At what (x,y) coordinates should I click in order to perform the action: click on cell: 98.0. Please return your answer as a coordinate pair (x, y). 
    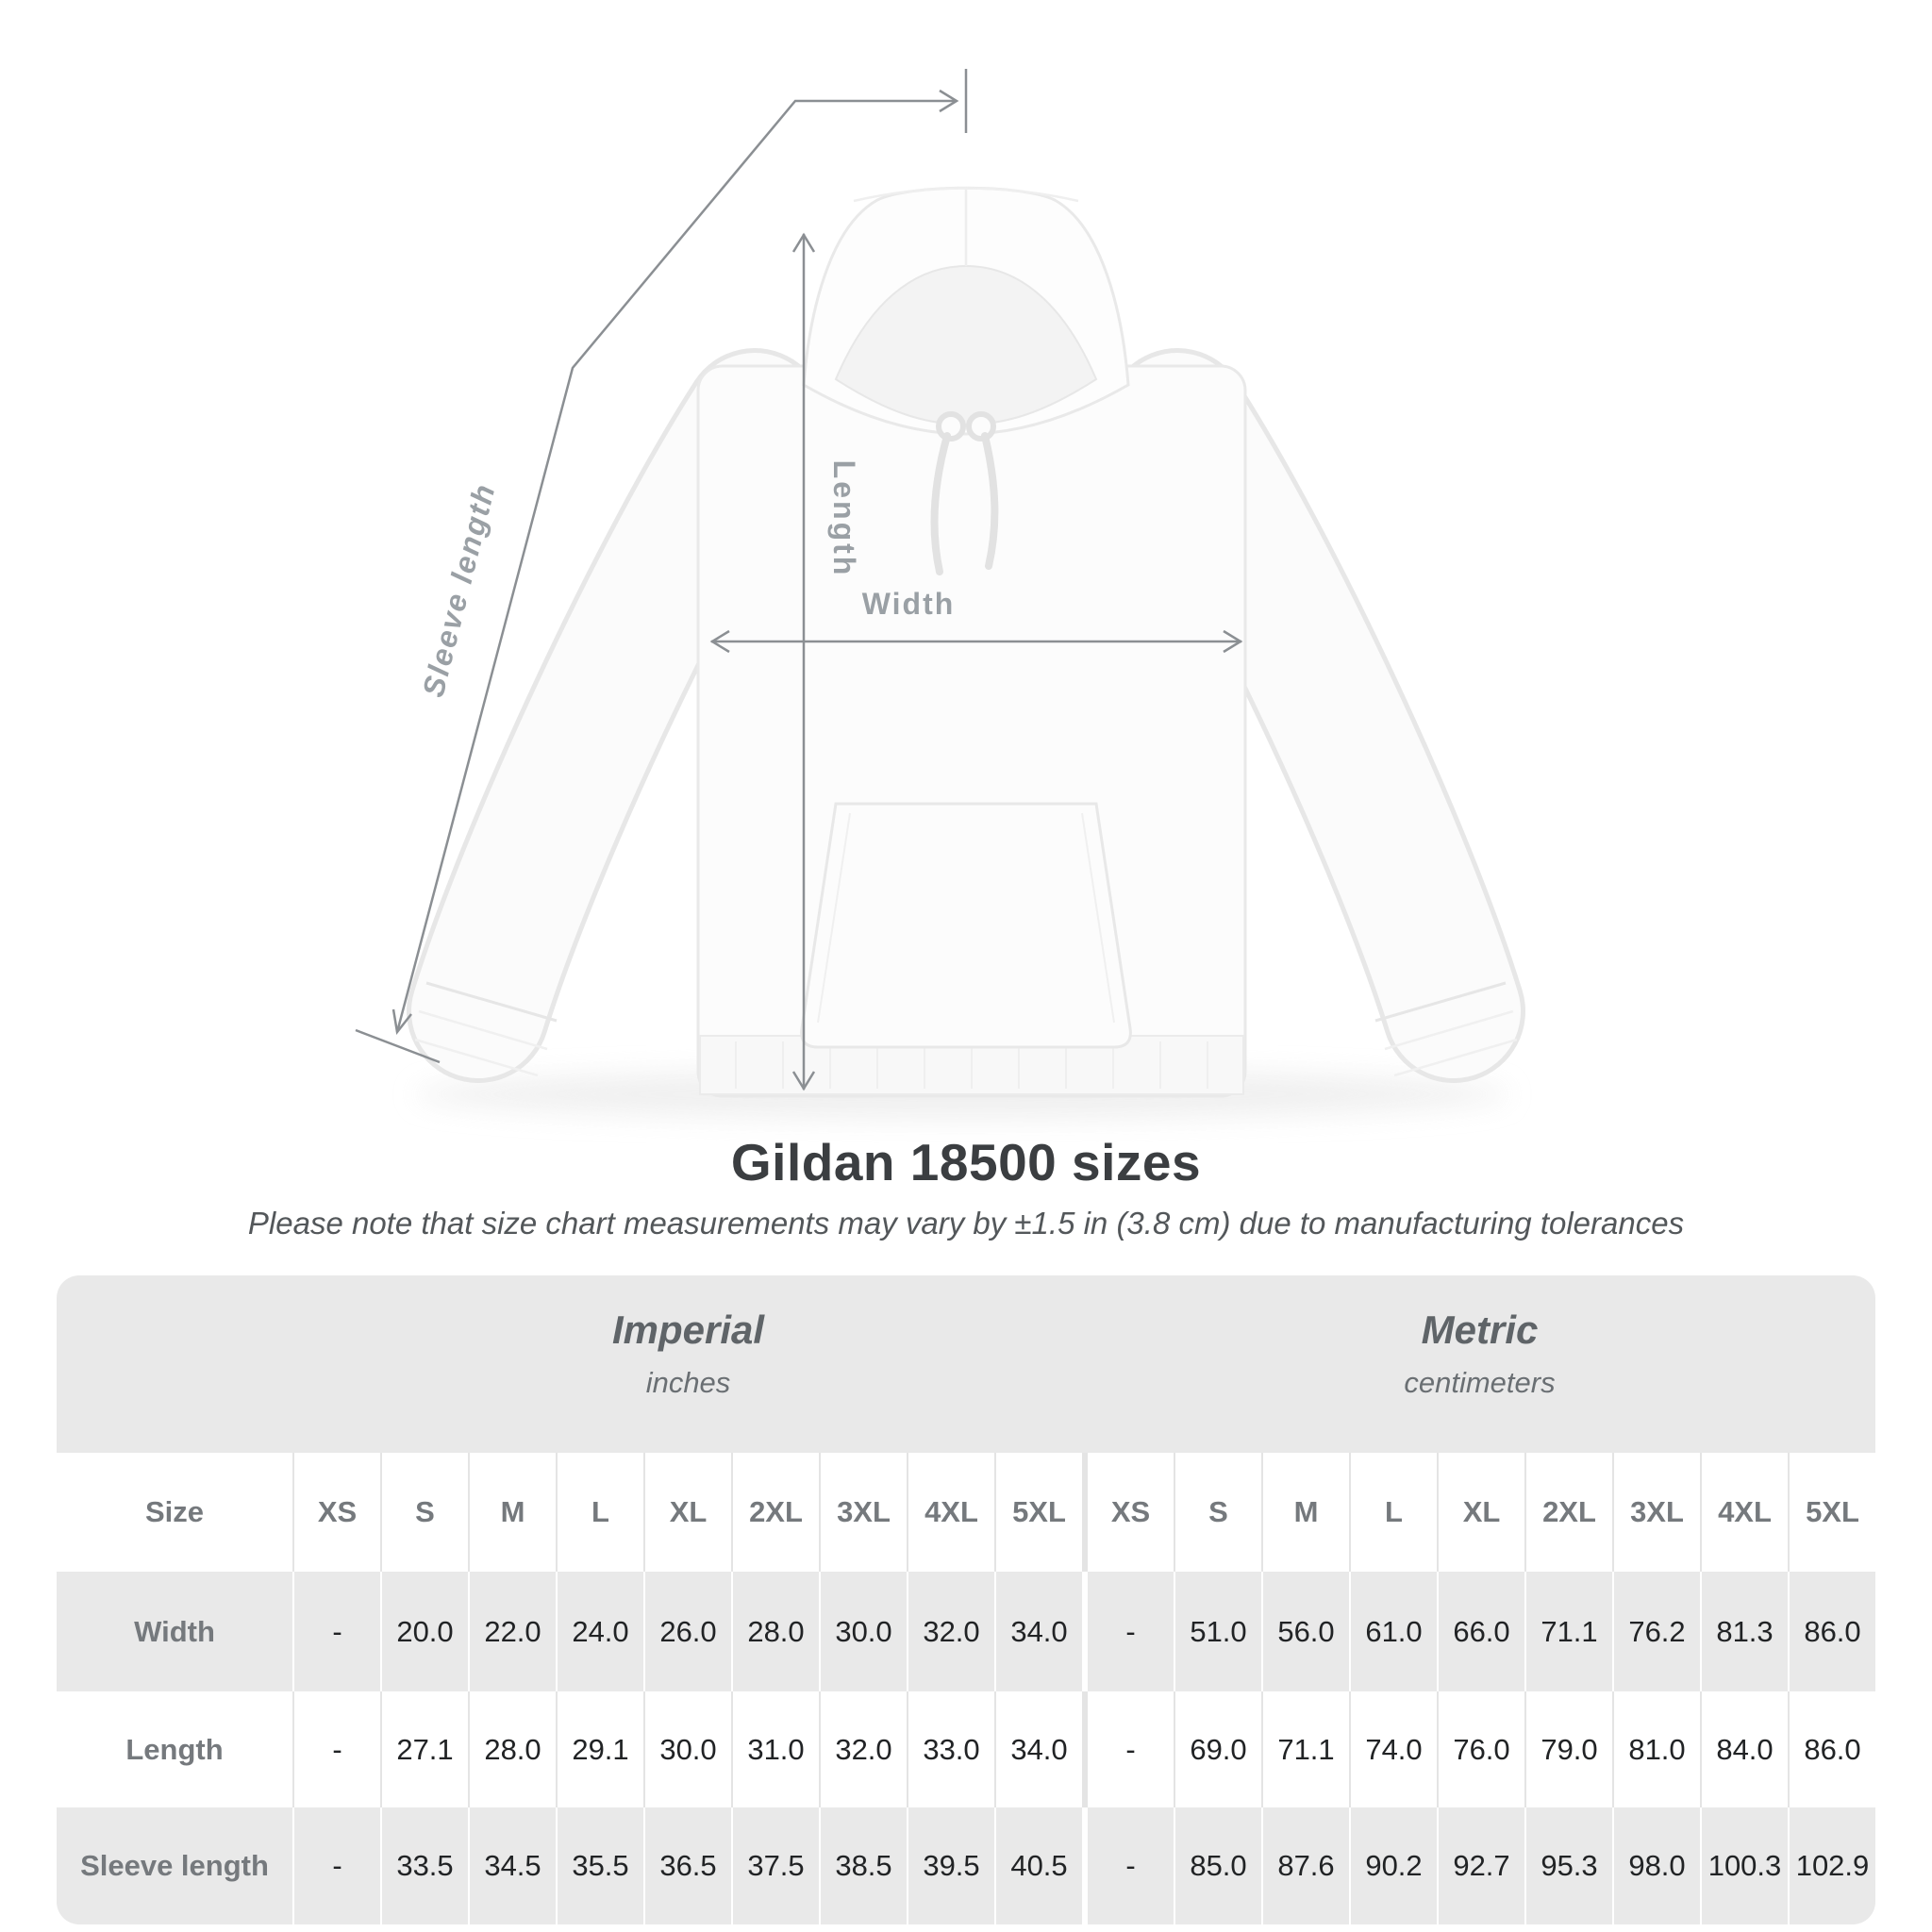
    Looking at the image, I should click on (1656, 1866).